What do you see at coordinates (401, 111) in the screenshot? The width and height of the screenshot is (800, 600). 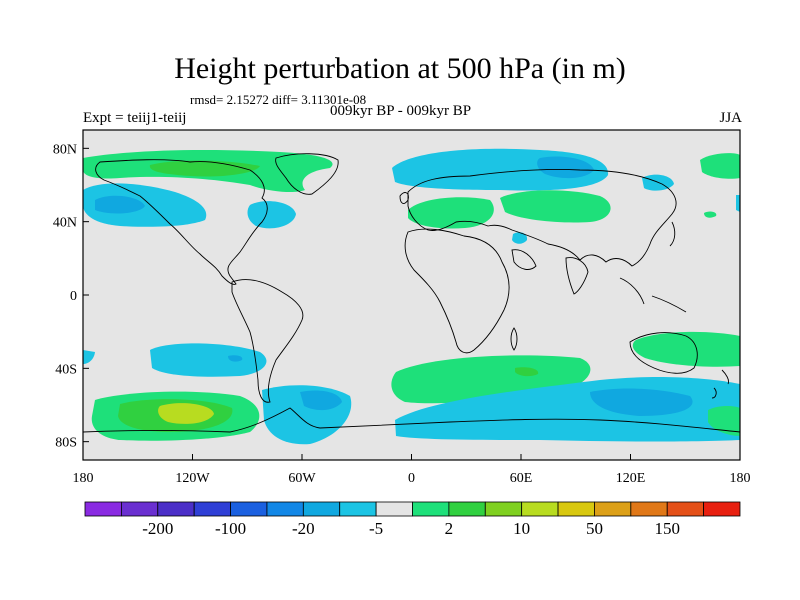 I see `period-label: 009kyr BP - 009kyr BP` at bounding box center [401, 111].